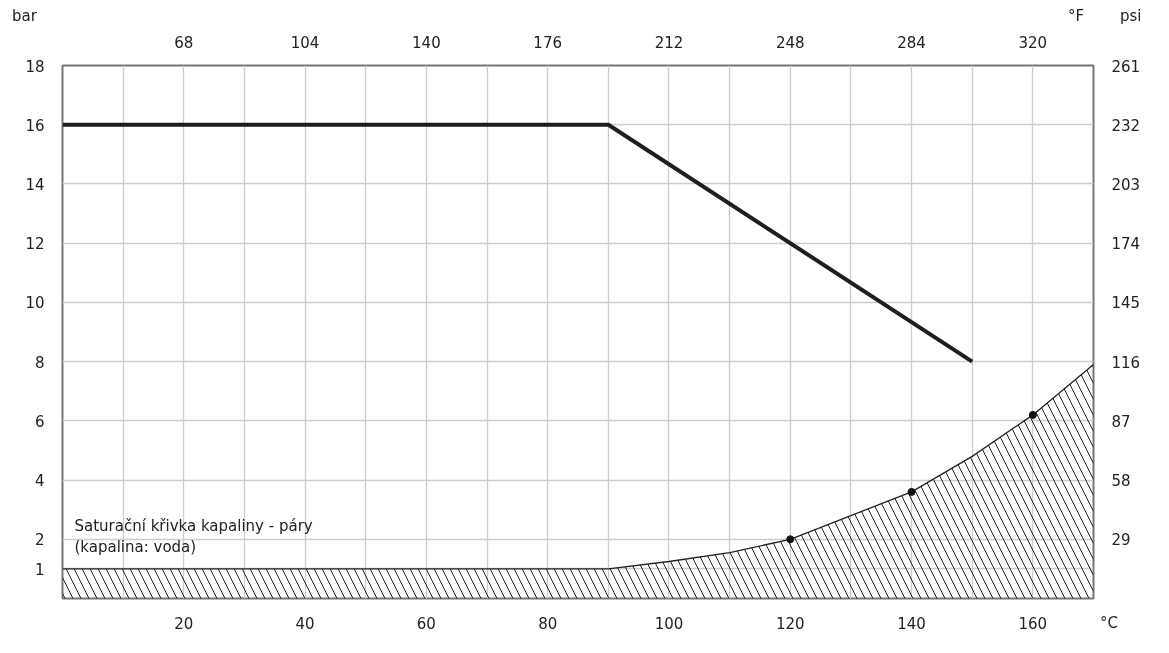 The image size is (1169, 653). What do you see at coordinates (790, 42) in the screenshot?
I see `x2-tick-label: 248` at bounding box center [790, 42].